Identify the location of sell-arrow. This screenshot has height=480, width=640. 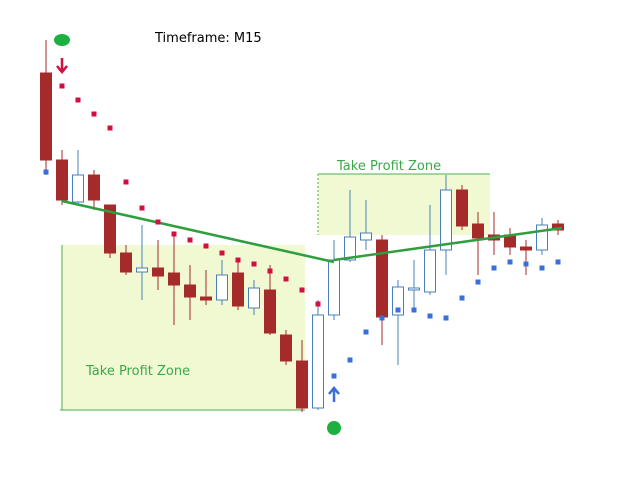
(62, 66).